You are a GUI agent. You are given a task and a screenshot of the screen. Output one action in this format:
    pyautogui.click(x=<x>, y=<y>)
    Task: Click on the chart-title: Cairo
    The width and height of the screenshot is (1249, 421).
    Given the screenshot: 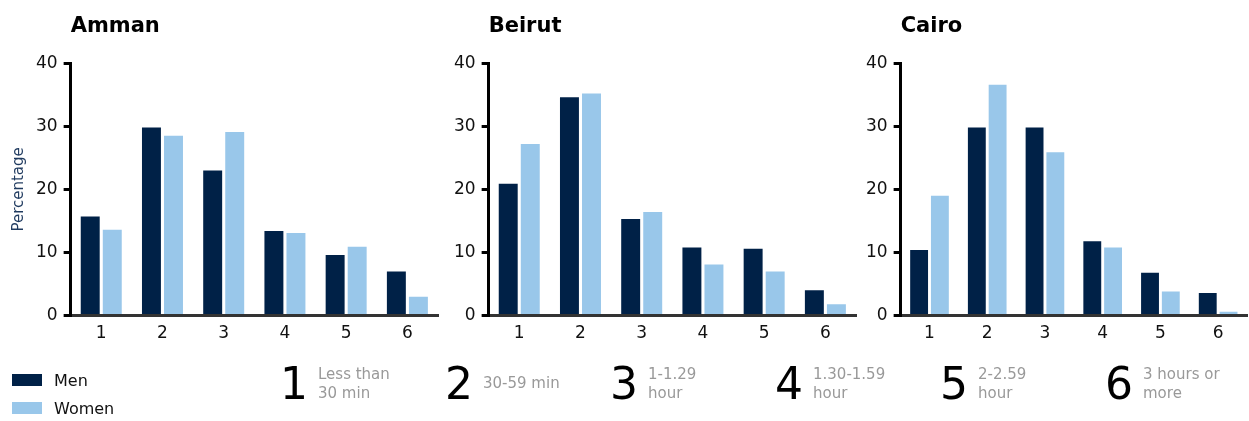 What is the action you would take?
    pyautogui.click(x=931, y=25)
    